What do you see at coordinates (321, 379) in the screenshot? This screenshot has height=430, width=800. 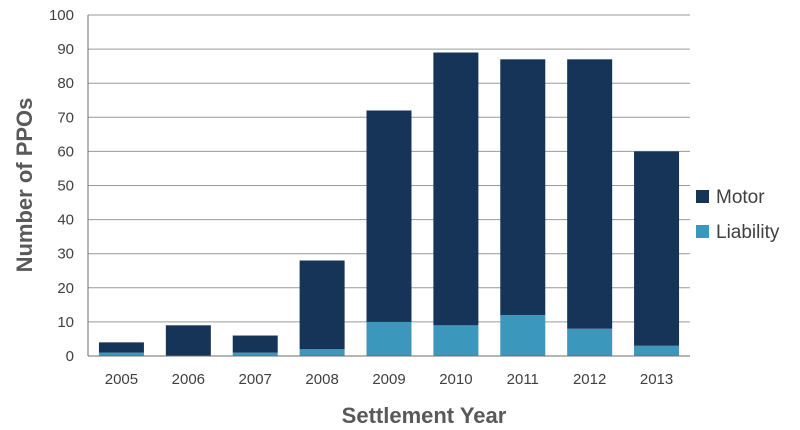 I see `x-tick-label: 2008` at bounding box center [321, 379].